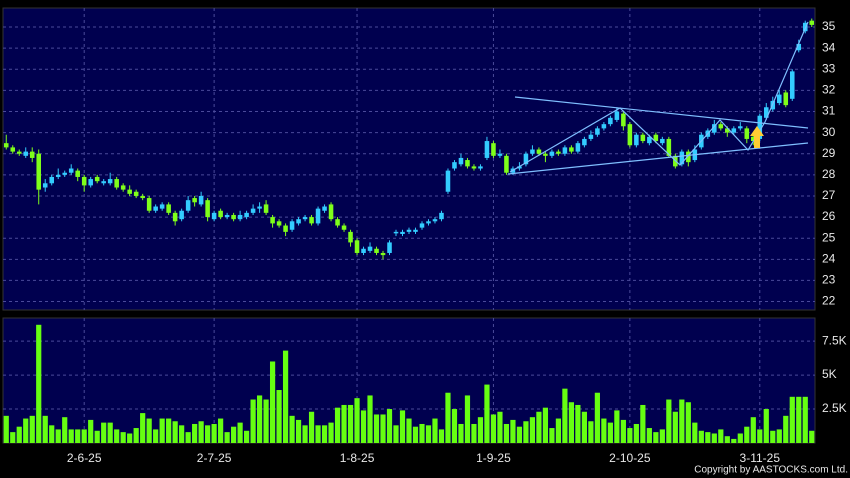 This screenshot has height=478, width=850. What do you see at coordinates (661, 112) in the screenshot?
I see `trendline-upper` at bounding box center [661, 112].